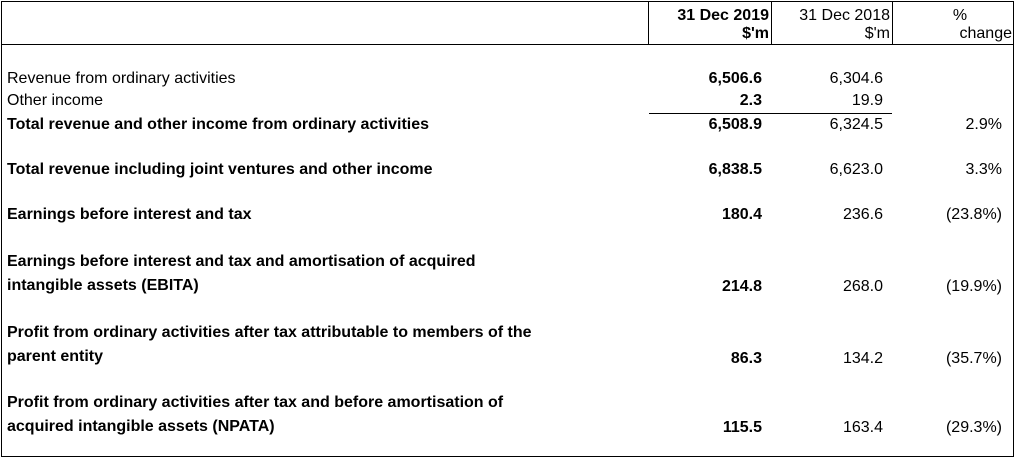 This screenshot has height=460, width=1017. What do you see at coordinates (55, 100) in the screenshot?
I see `row-label-other-income: Other income` at bounding box center [55, 100].